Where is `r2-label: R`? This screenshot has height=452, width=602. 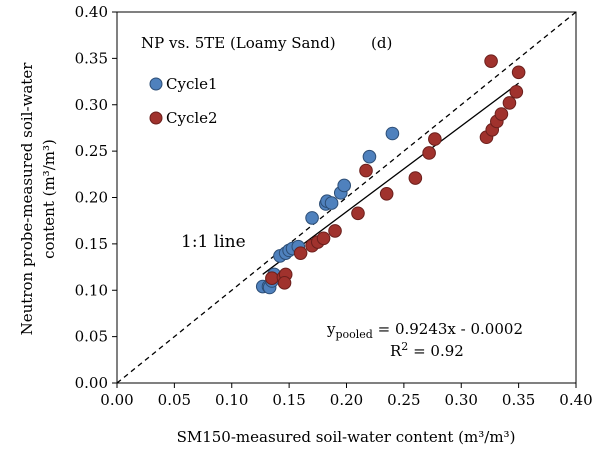
r2-label: R is located at coordinates (396, 351).